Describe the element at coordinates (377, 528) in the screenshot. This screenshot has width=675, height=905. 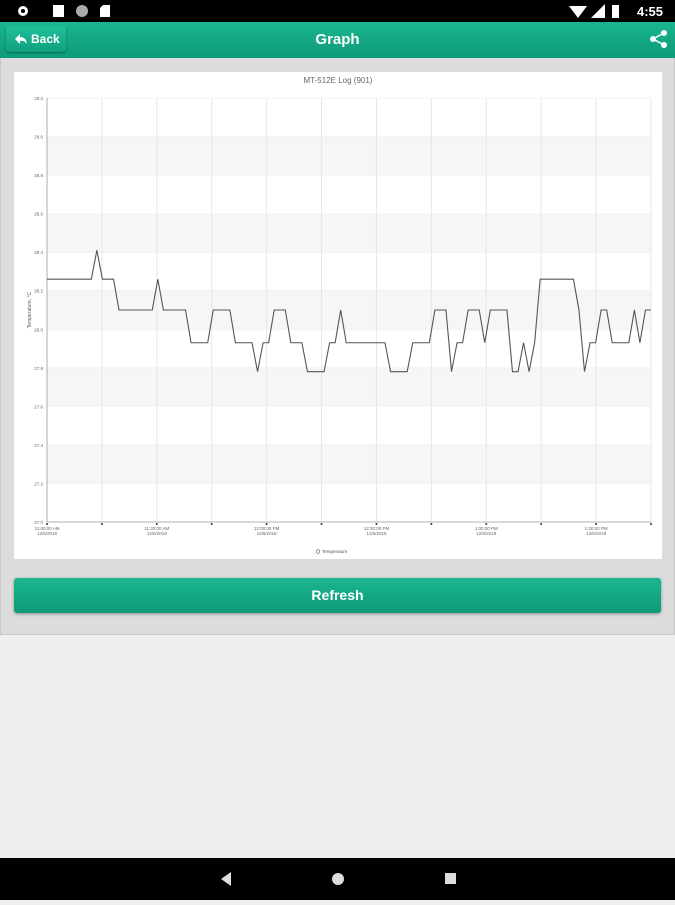
I see `x-tick-label: 12:30:00 PM` at that location.